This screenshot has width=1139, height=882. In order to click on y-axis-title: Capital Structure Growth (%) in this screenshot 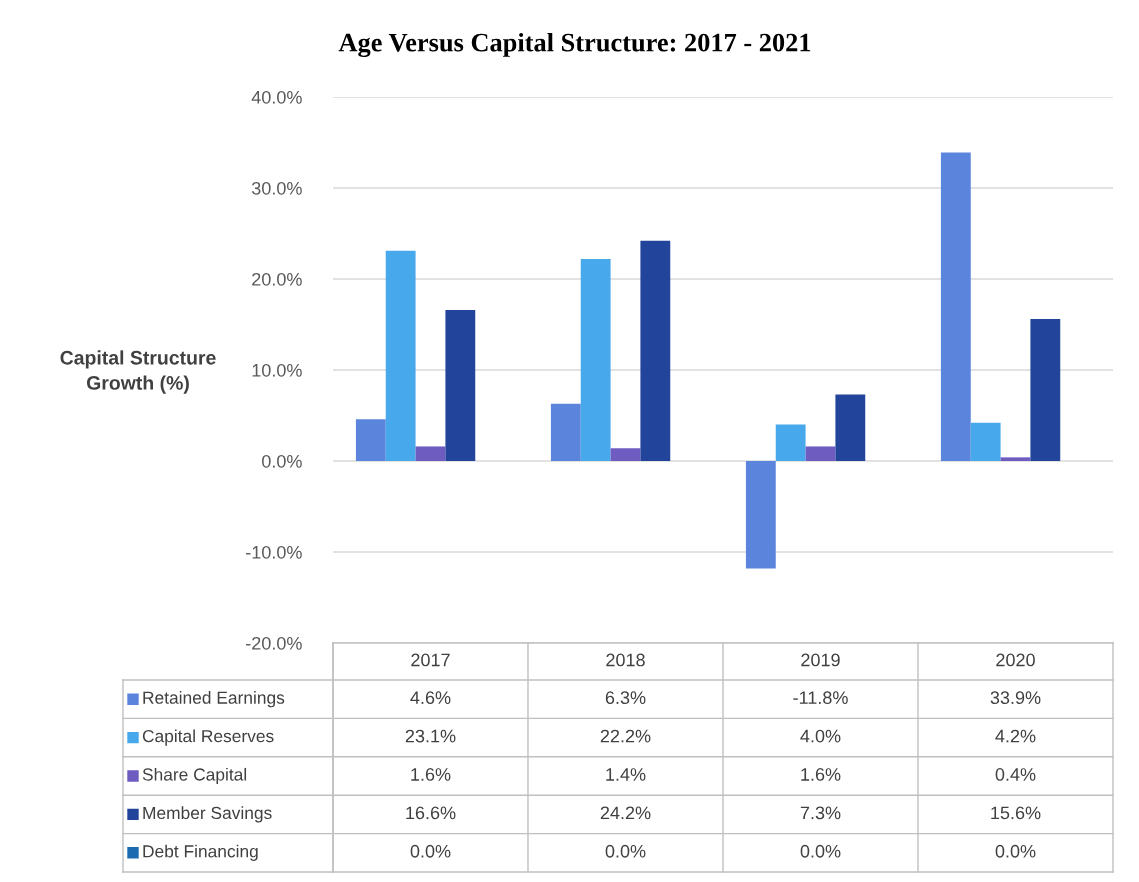, I will do `click(138, 372)`.